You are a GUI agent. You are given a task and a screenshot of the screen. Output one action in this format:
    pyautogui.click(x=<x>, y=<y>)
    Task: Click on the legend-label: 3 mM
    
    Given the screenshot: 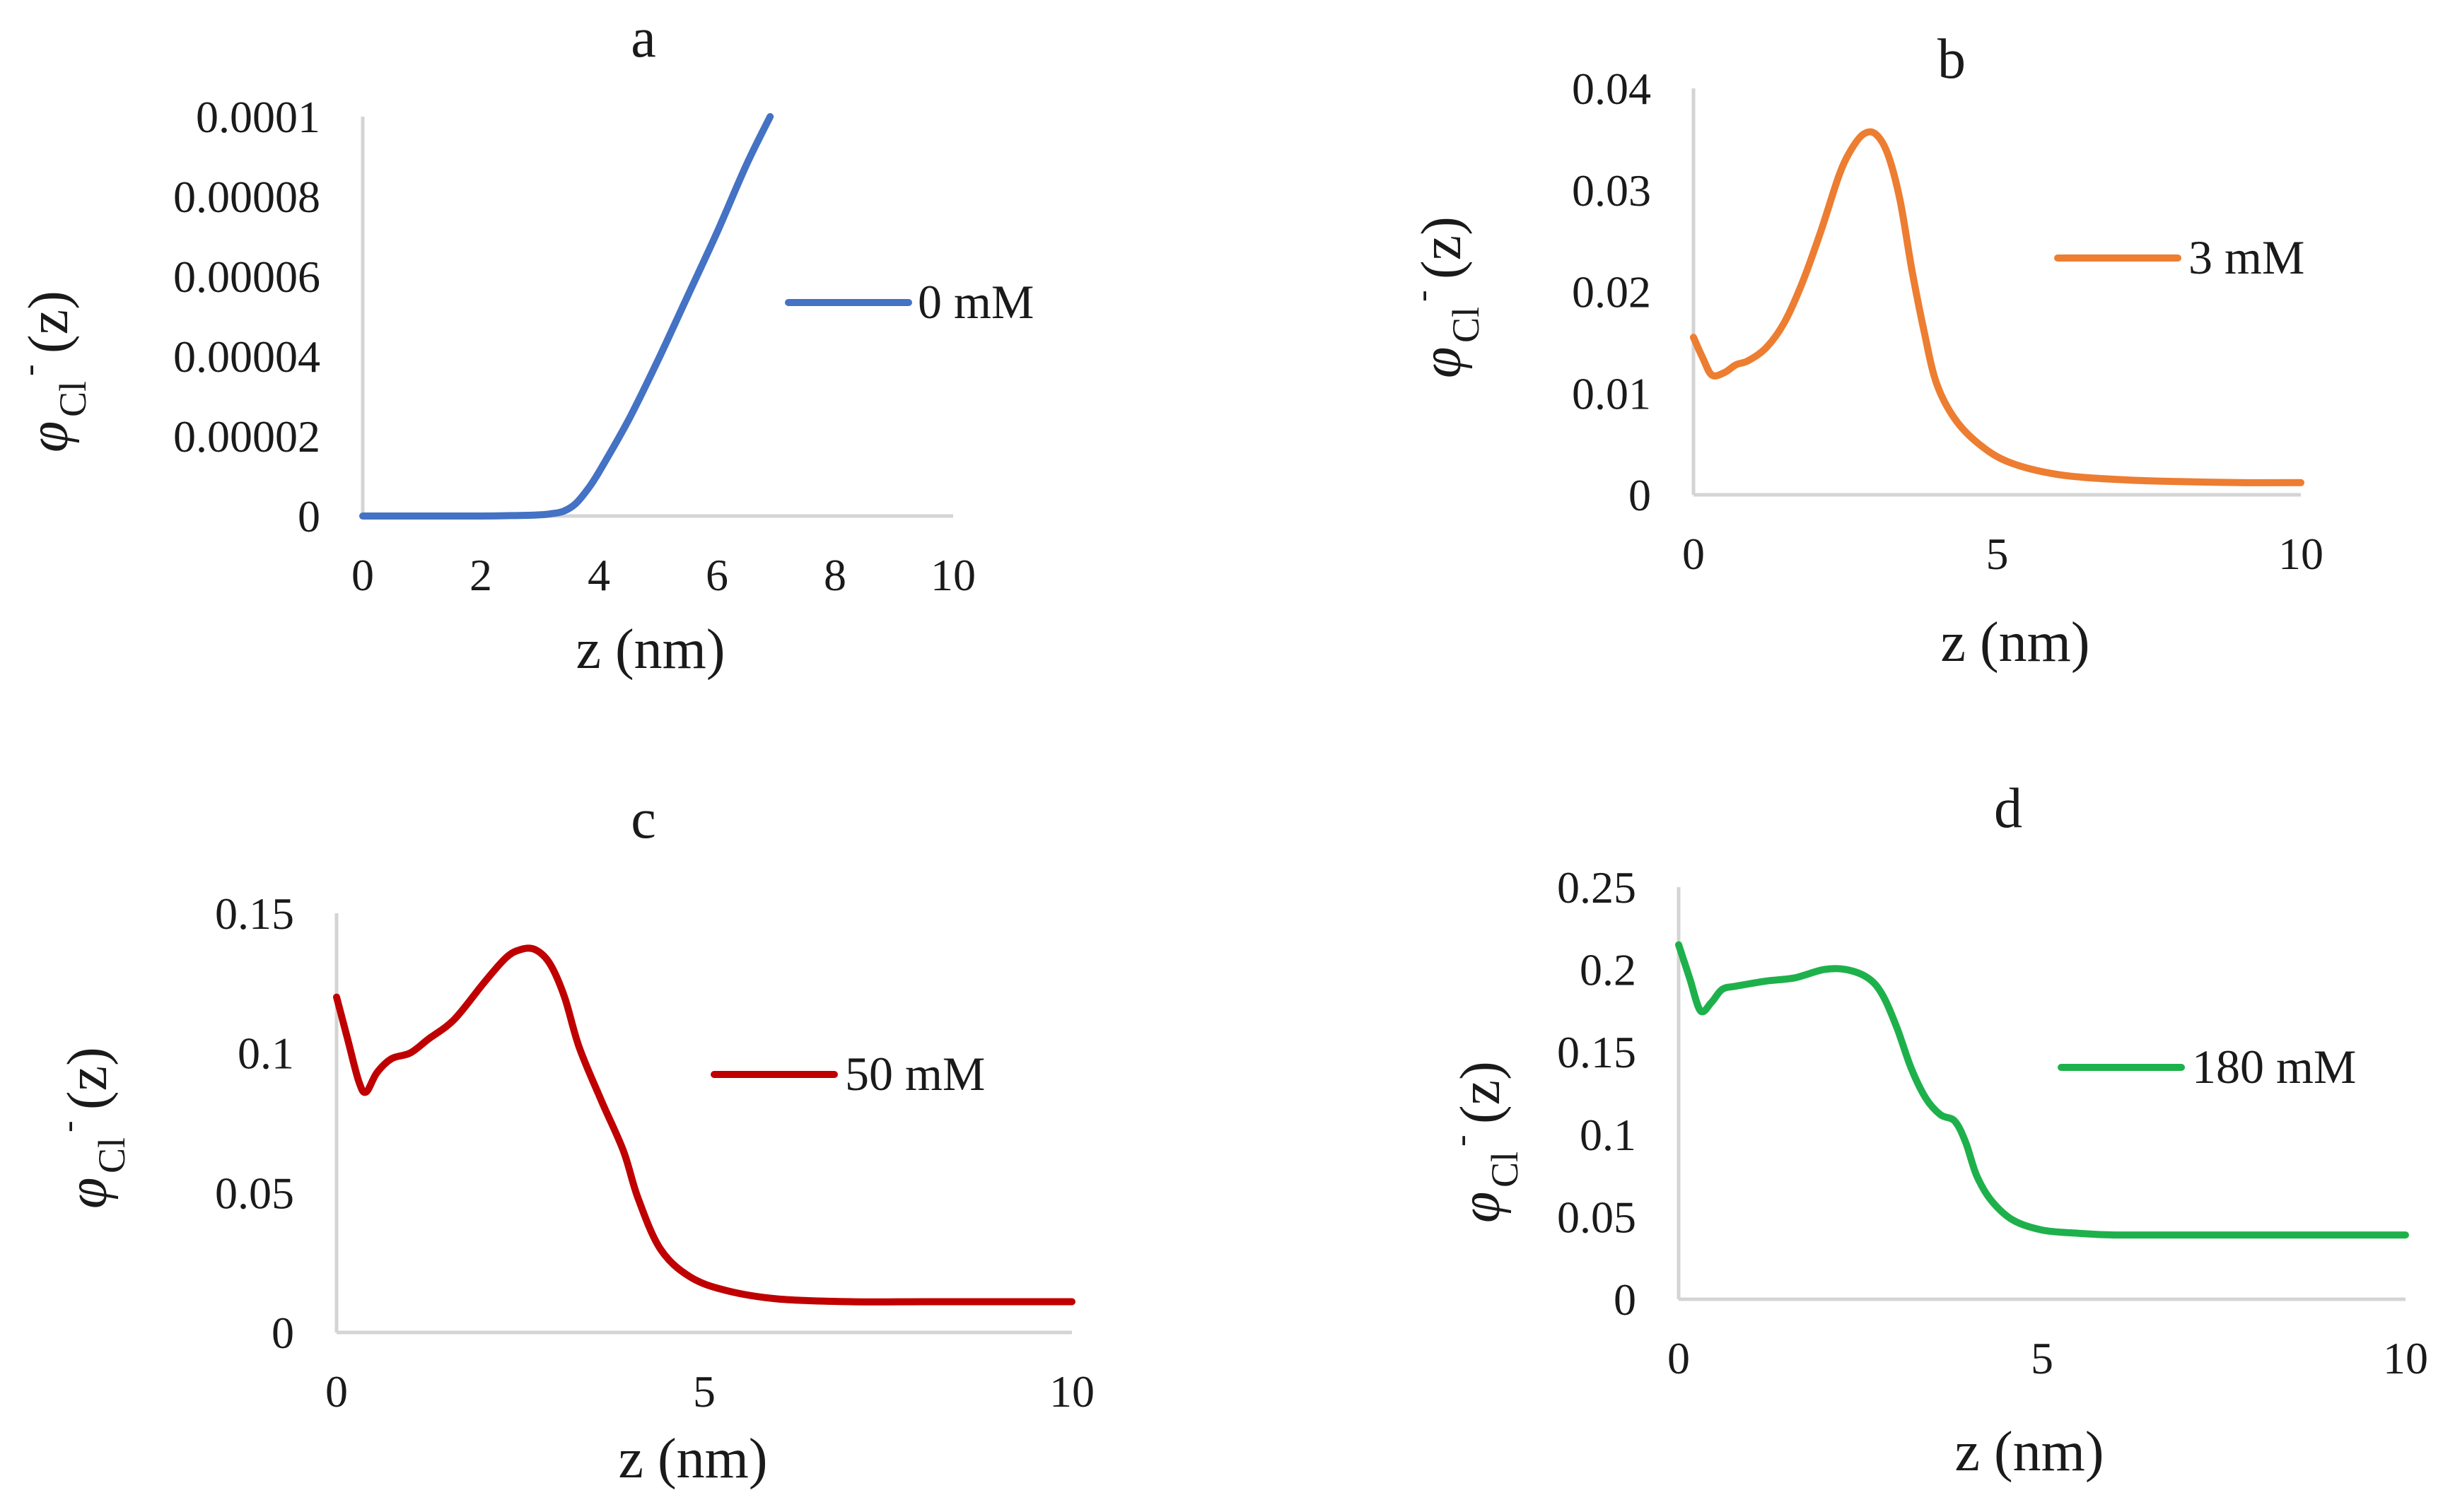 What is the action you would take?
    pyautogui.click(x=2246, y=257)
    